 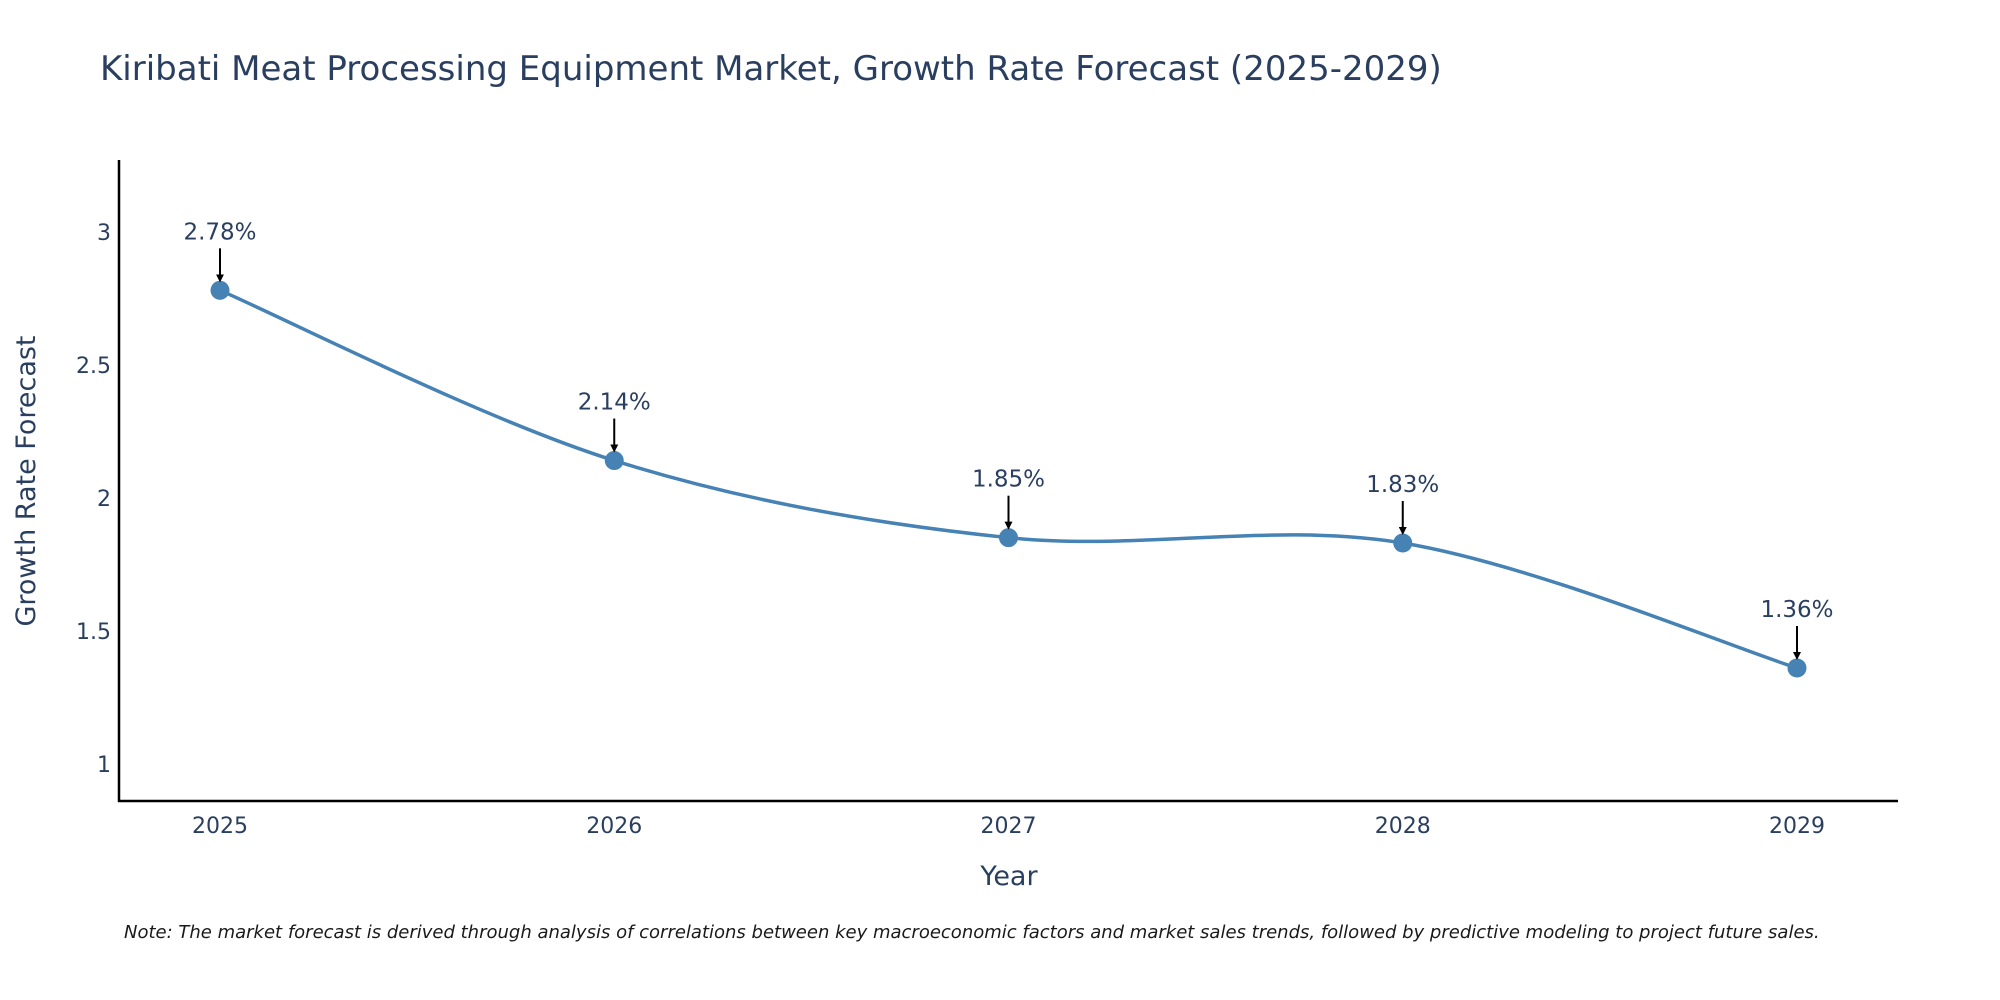 What do you see at coordinates (104, 765) in the screenshot?
I see `y-tick-label: 1` at bounding box center [104, 765].